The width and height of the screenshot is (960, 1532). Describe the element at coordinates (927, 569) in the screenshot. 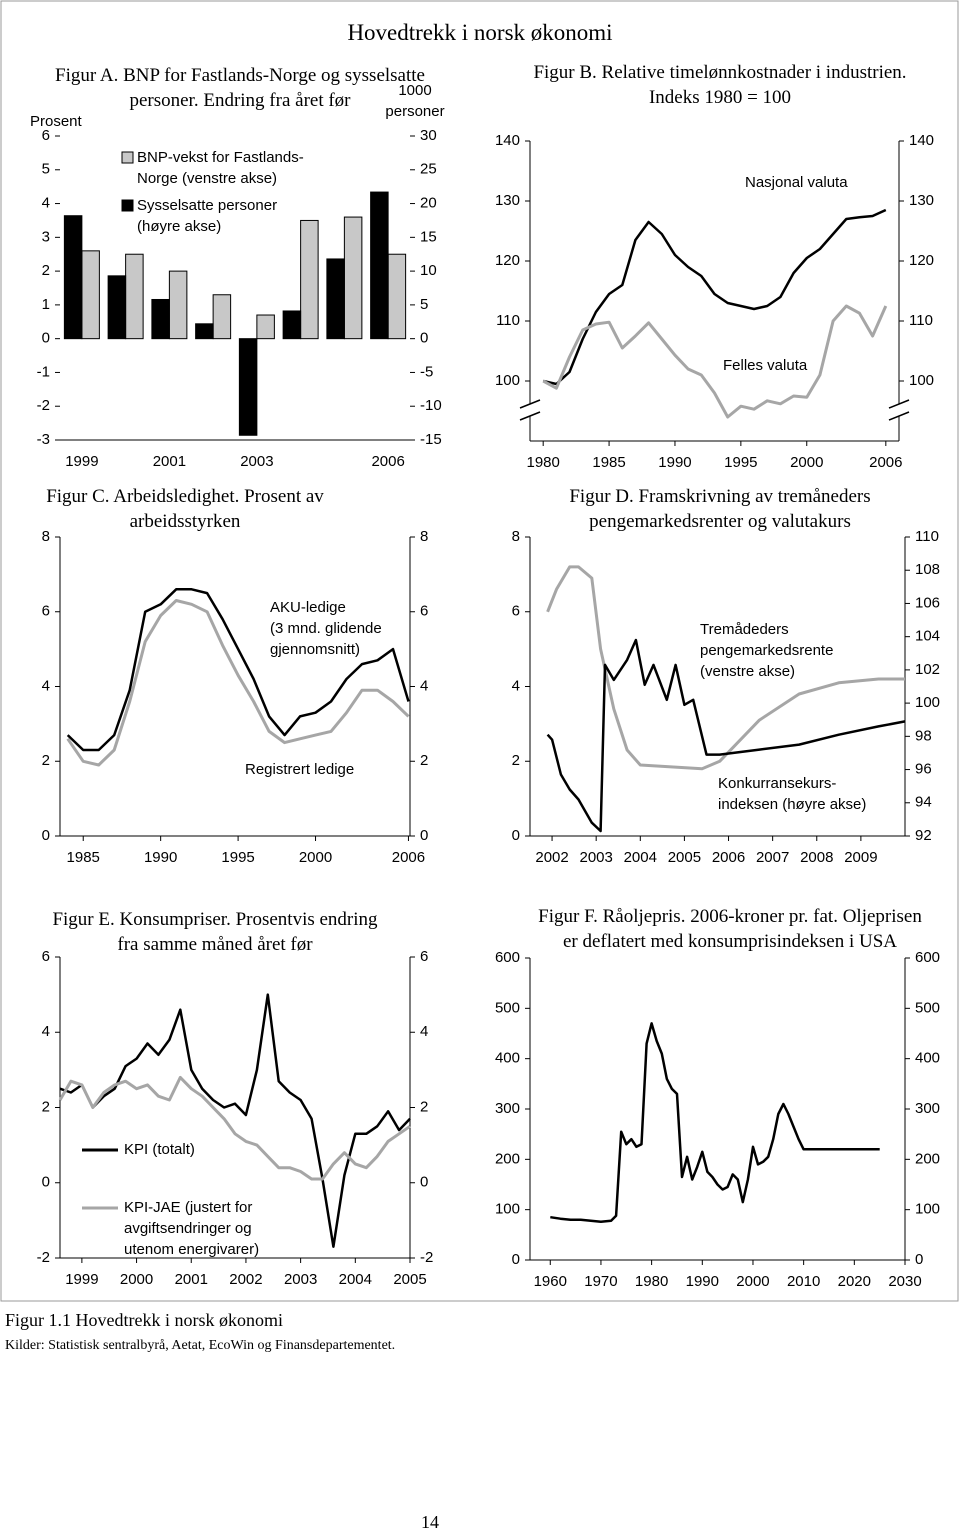

I see `y2-tick-label: 108` at that location.